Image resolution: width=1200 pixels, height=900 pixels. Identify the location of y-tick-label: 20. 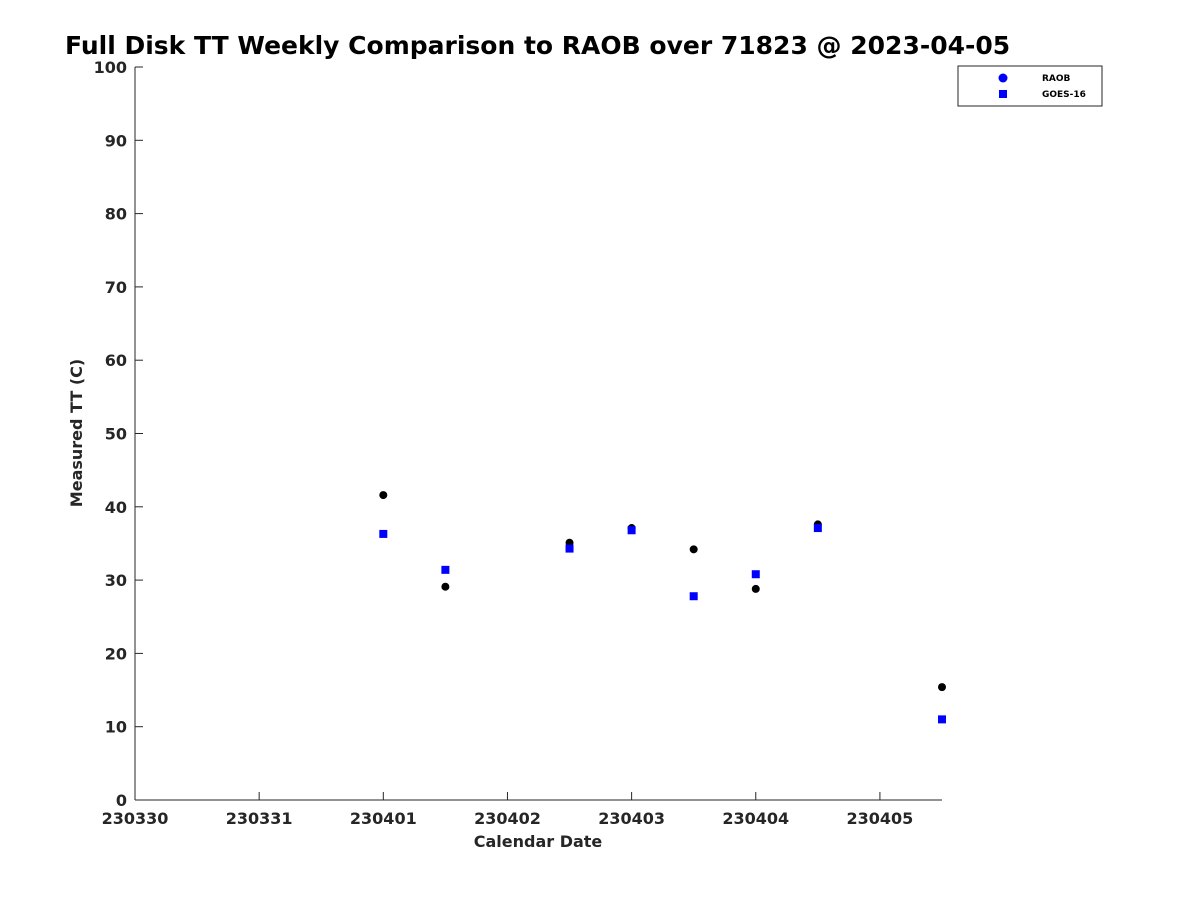
(116, 653).